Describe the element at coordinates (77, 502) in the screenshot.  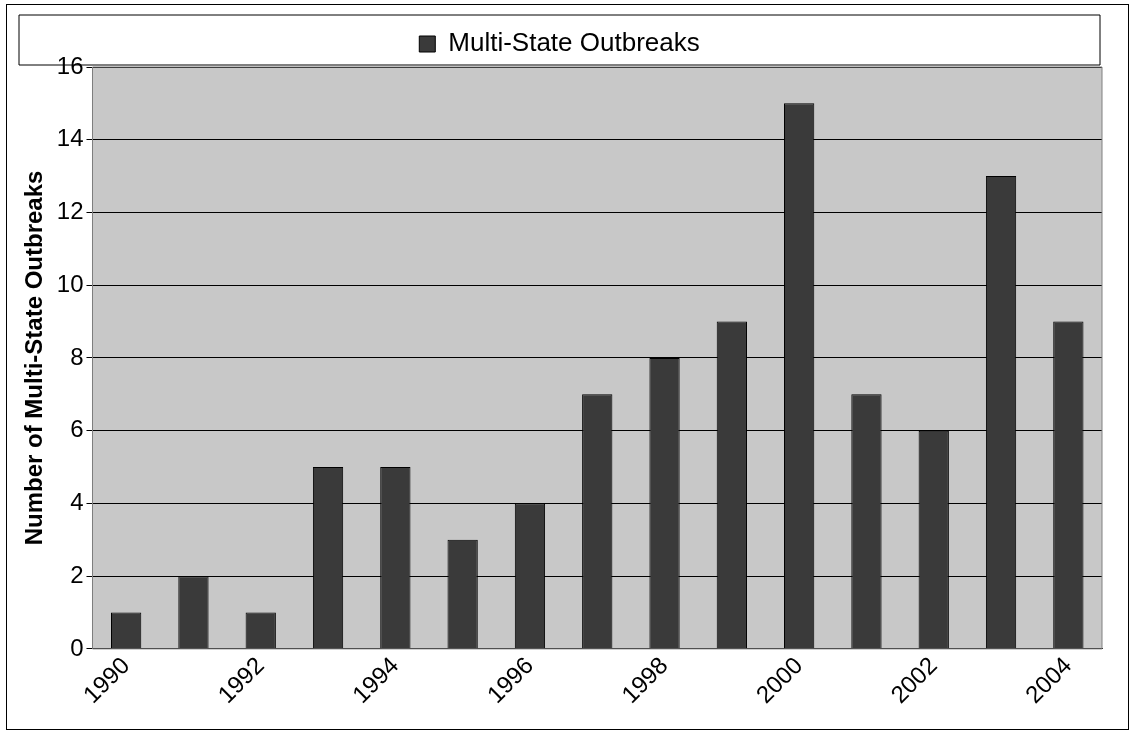
I see `y-tick-label: 4` at that location.